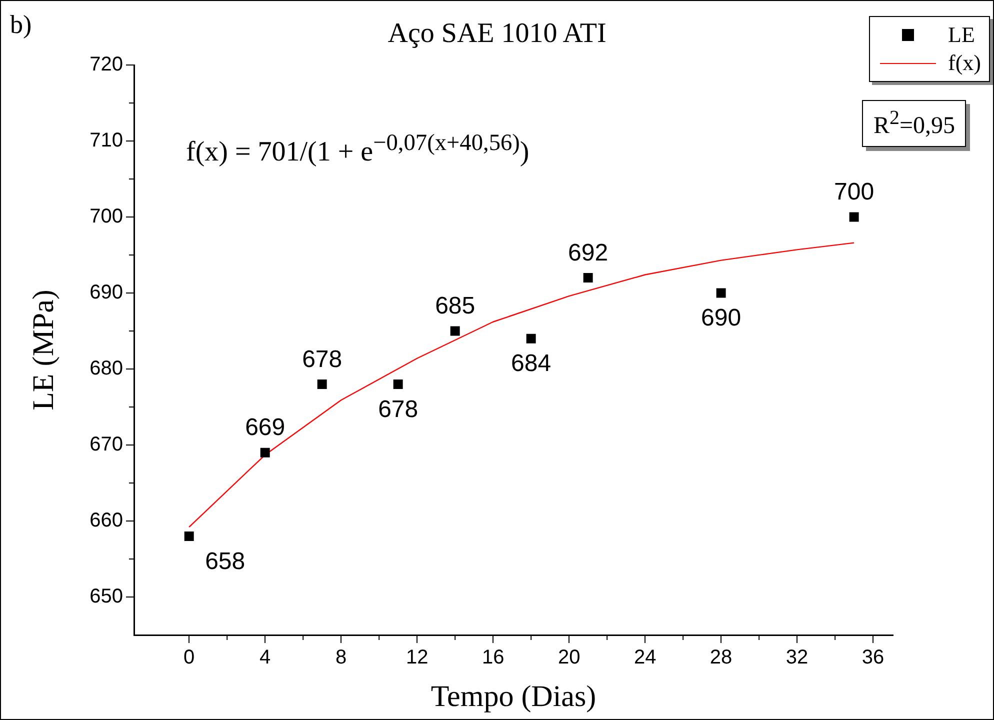 Image resolution: width=994 pixels, height=720 pixels. I want to click on y-tick-label: 690, so click(106, 293).